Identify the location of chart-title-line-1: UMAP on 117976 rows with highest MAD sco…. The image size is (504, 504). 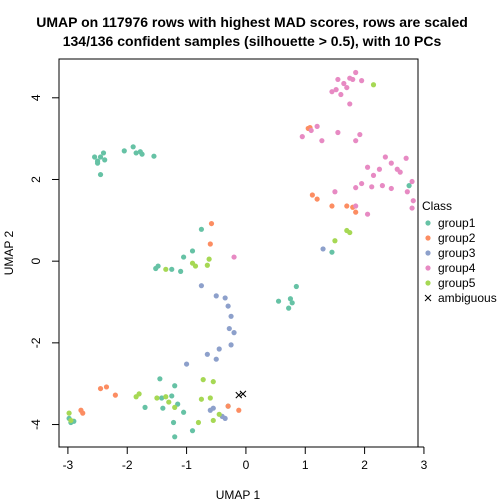
(252, 22).